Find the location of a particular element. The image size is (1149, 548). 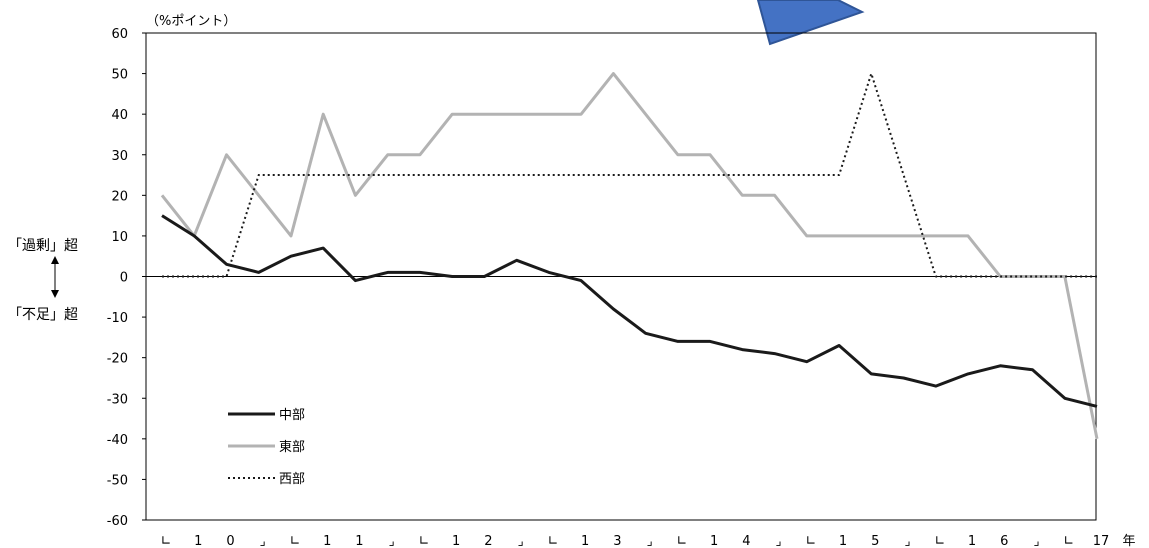

x-tick-label: 0 is located at coordinates (230, 541).